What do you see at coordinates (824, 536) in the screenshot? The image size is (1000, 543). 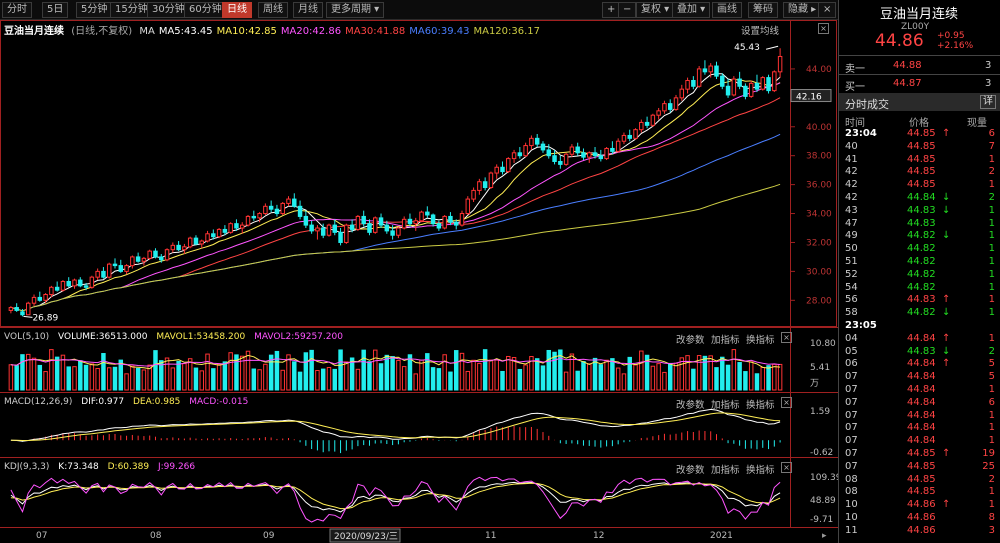 I see `scroll-right-icon: ▸` at bounding box center [824, 536].